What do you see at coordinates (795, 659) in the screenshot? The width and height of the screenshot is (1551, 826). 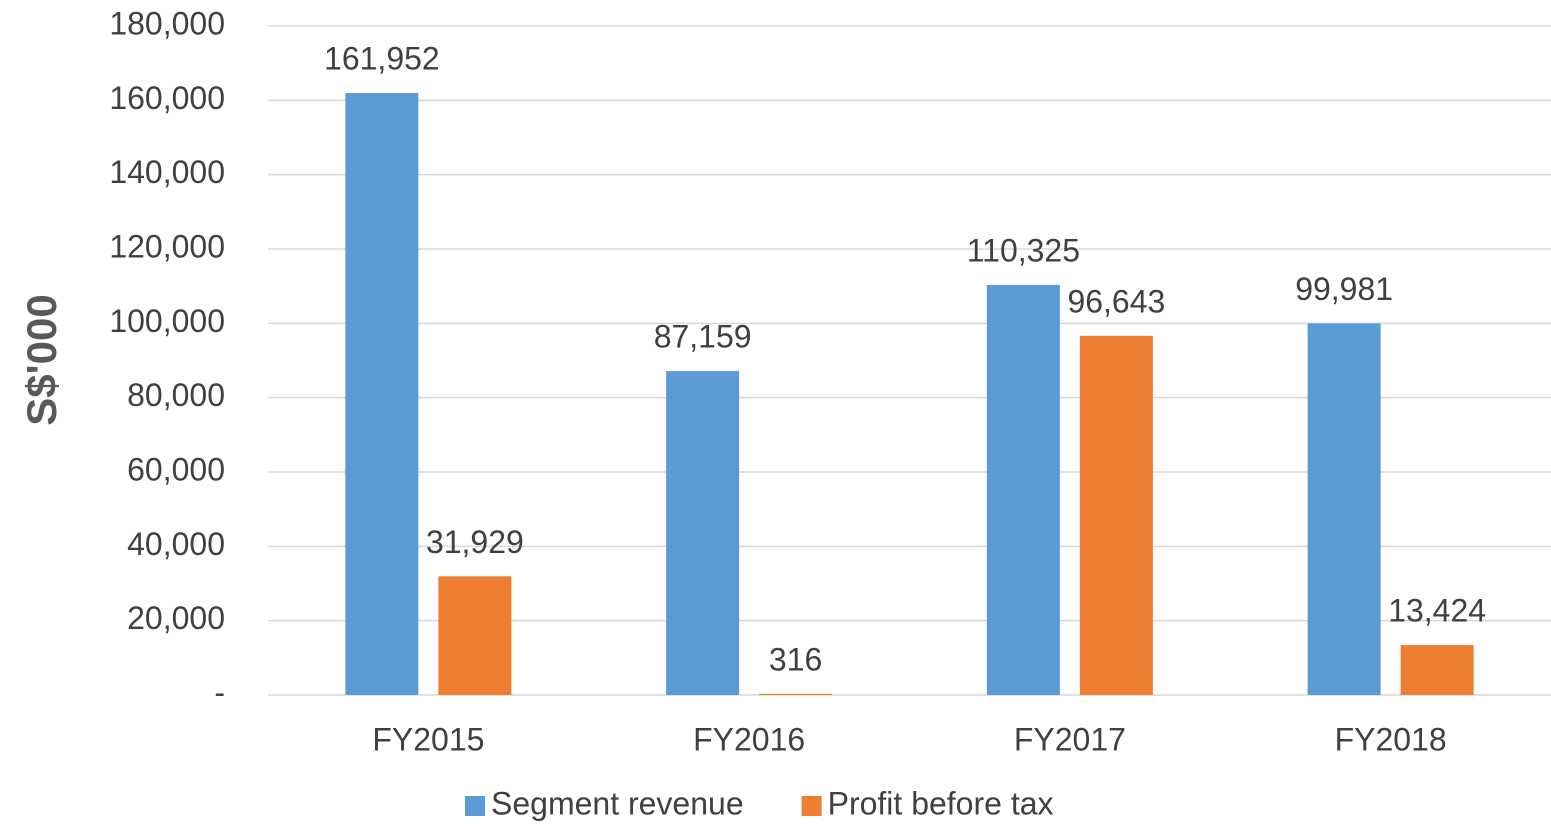 I see `value-label: 316` at bounding box center [795, 659].